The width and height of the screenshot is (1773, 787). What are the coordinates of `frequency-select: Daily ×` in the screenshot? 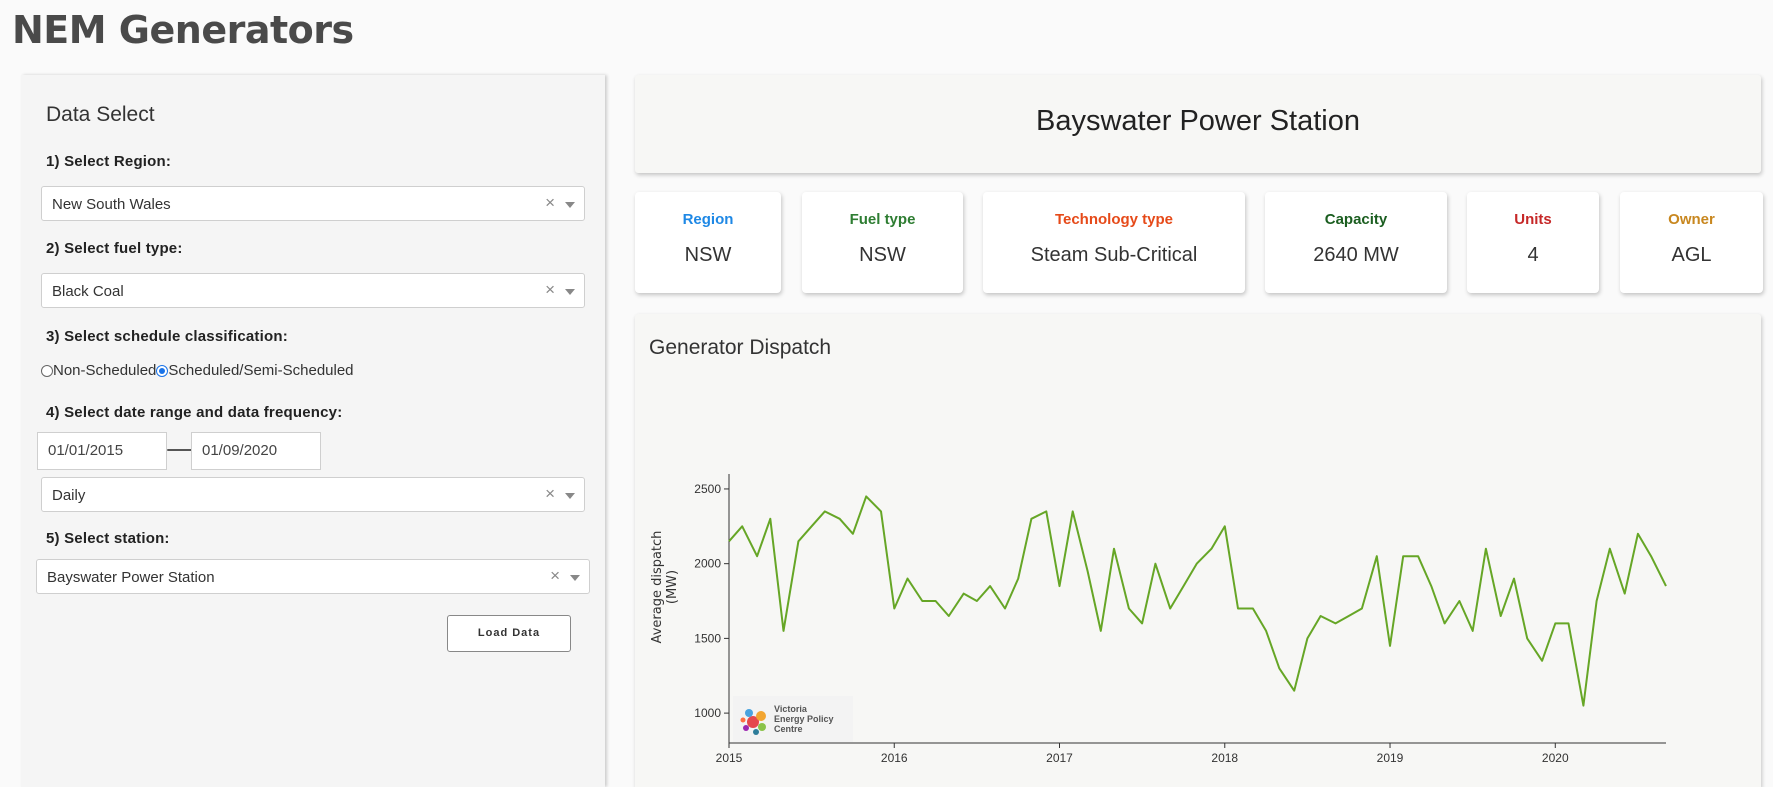 It's located at (313, 494).